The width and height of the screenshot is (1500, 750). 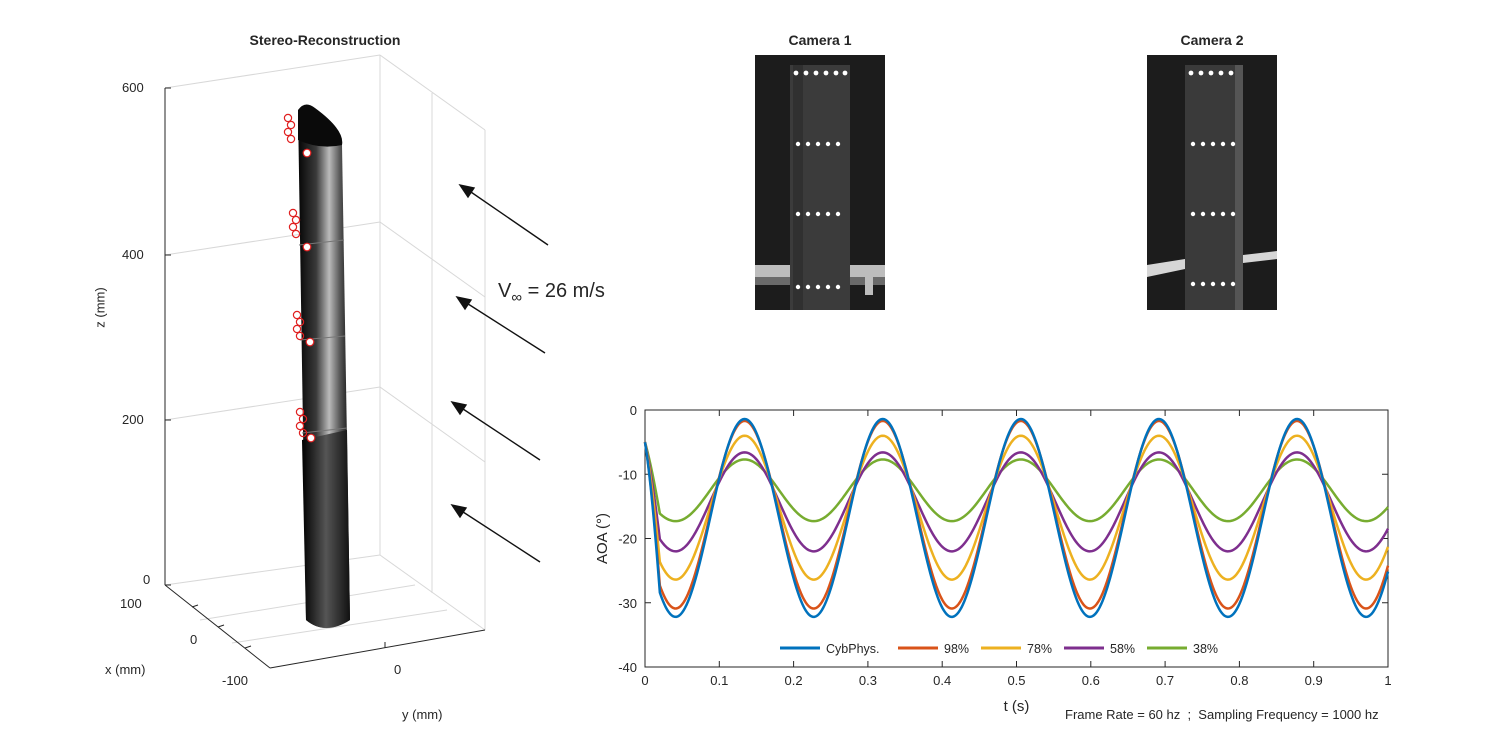 What do you see at coordinates (133, 254) in the screenshot?
I see `z-tick-400: 400` at bounding box center [133, 254].